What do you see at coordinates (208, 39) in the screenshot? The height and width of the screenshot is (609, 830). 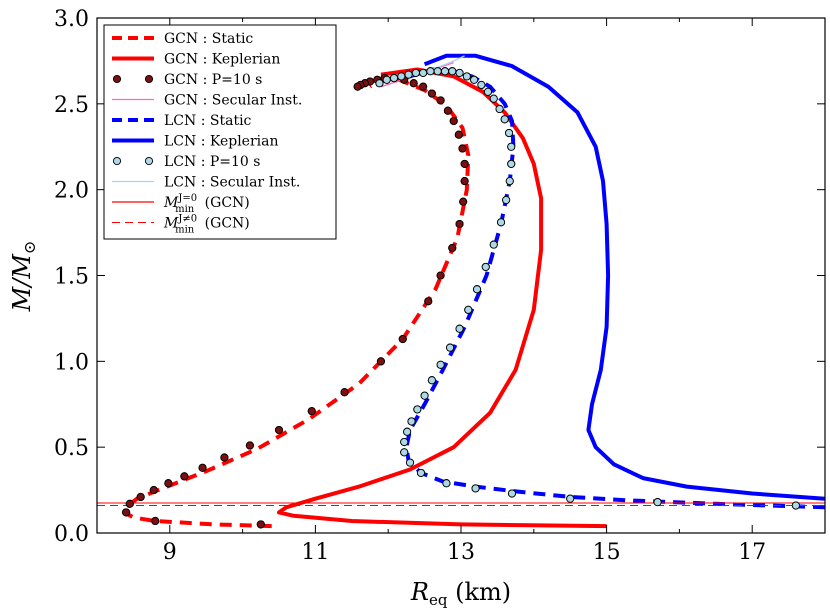 I see `legend-label: GCN : Static` at bounding box center [208, 39].